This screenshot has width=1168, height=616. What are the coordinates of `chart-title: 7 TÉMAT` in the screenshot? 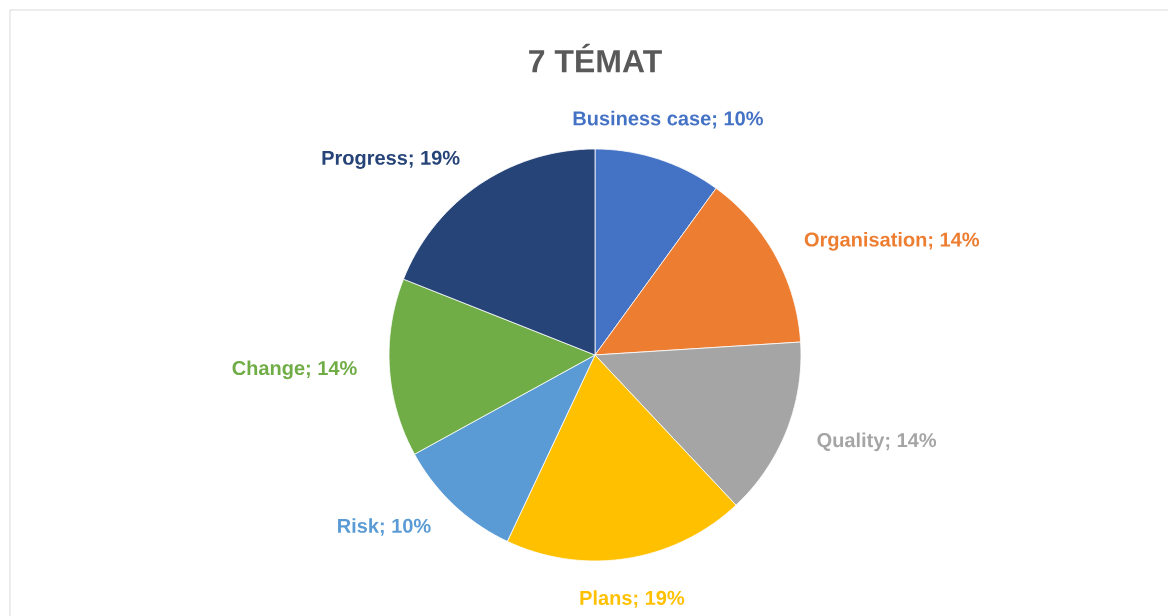 It's located at (595, 58).